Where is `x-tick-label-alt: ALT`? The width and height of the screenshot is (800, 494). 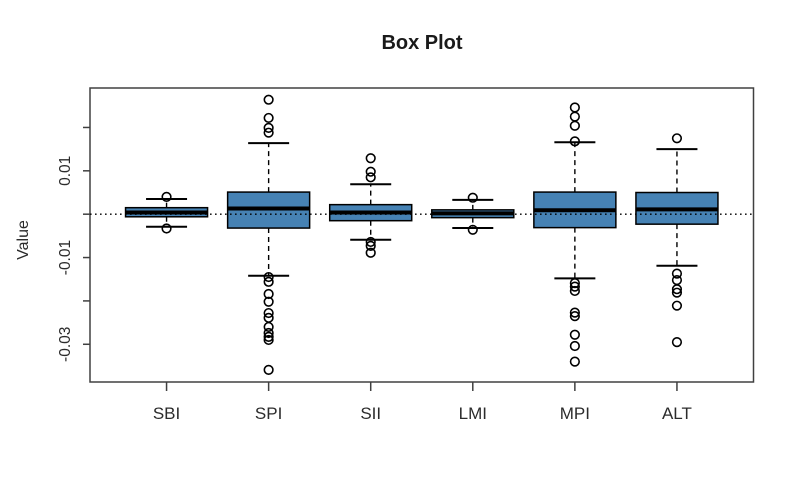 x-tick-label-alt: ALT is located at coordinates (677, 413).